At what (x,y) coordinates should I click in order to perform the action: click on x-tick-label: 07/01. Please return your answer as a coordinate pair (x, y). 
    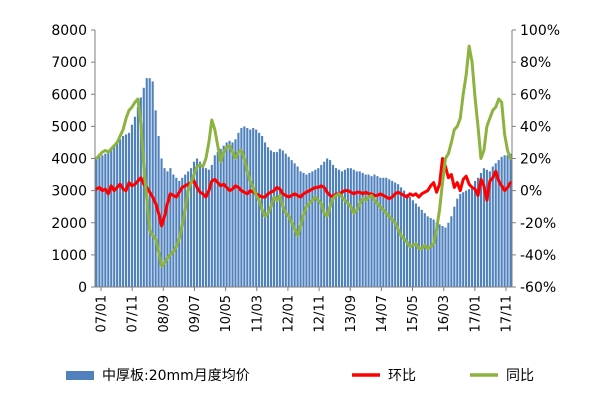
    Looking at the image, I should click on (102, 313).